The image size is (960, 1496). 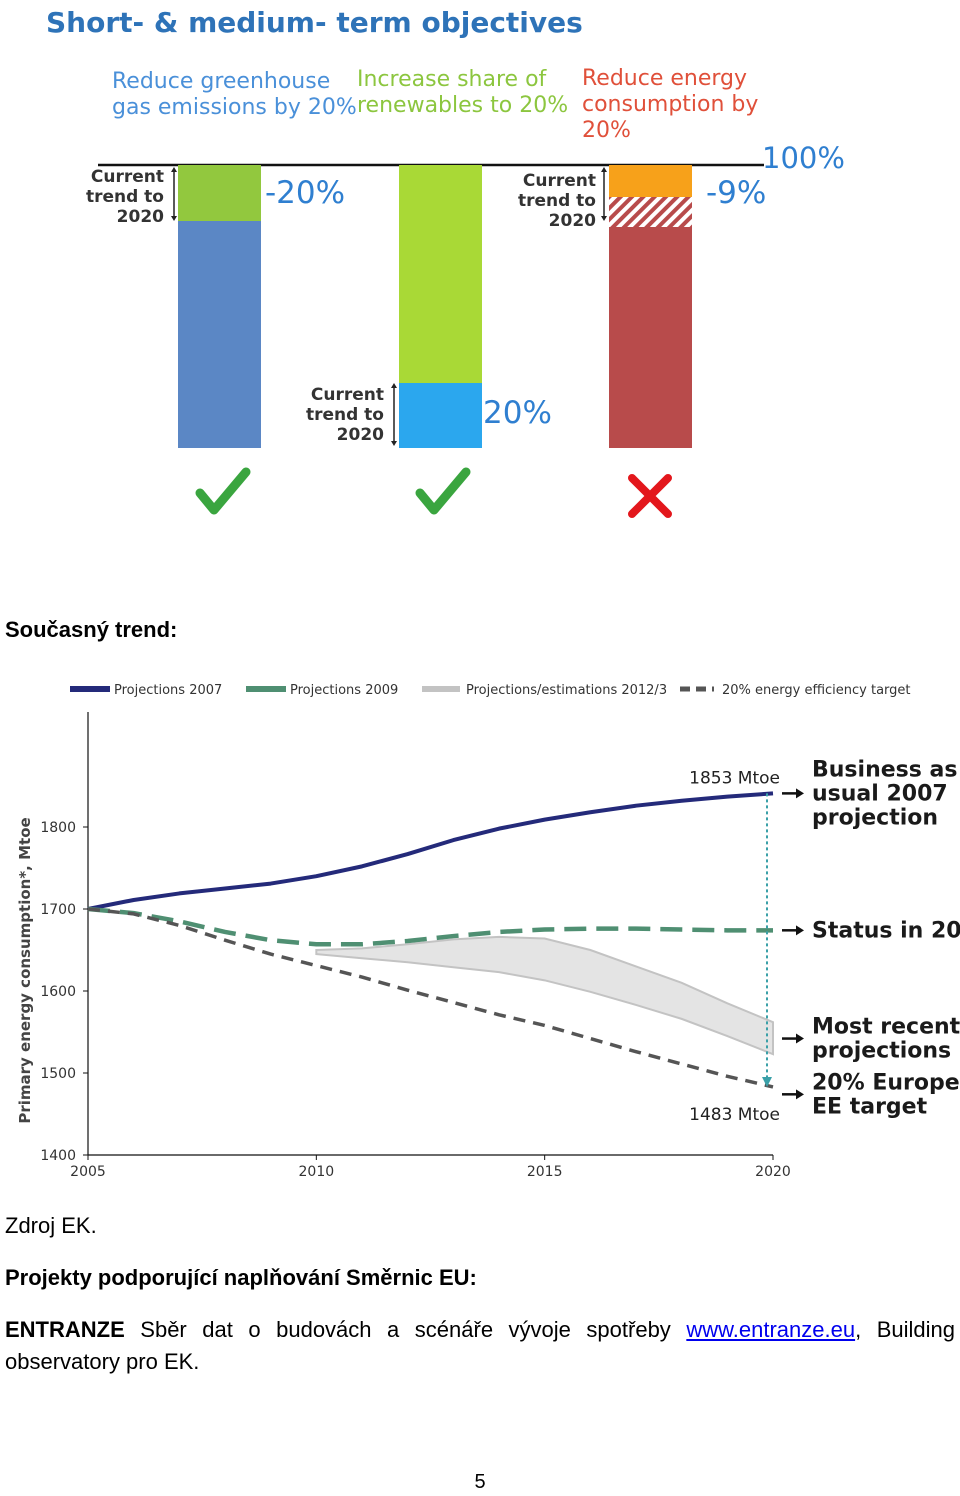 I want to click on legend-item: 20% energy efficiency target, so click(x=795, y=690).